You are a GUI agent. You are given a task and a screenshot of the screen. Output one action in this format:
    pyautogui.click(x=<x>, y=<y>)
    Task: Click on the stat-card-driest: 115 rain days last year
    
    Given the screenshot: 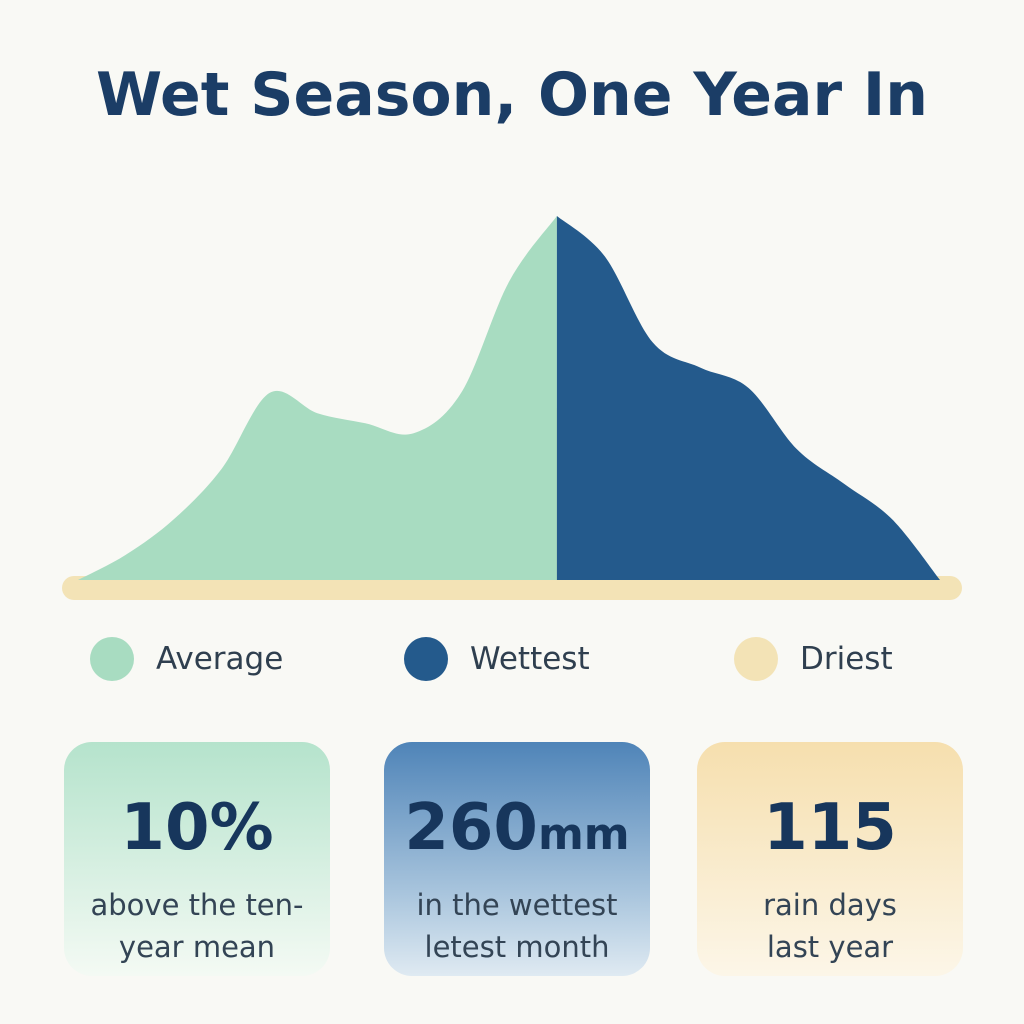 What is the action you would take?
    pyautogui.click(x=830, y=859)
    